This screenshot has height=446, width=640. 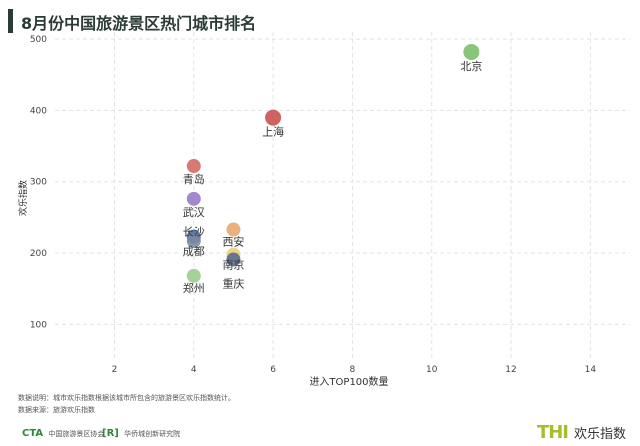 I want to click on research-org-name: 华侨城创新研究院, so click(x=152, y=434).